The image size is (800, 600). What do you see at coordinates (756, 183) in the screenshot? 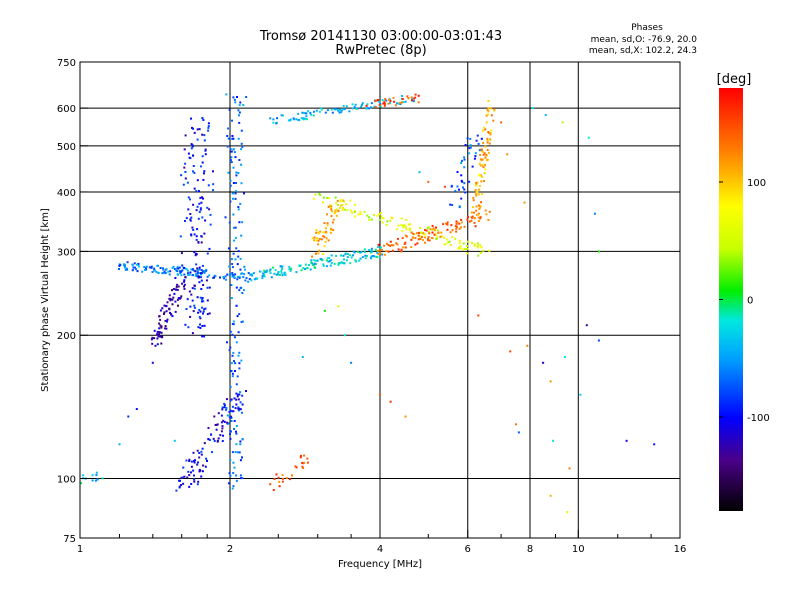
I see `colorbar-tick-label: 100` at bounding box center [756, 183].